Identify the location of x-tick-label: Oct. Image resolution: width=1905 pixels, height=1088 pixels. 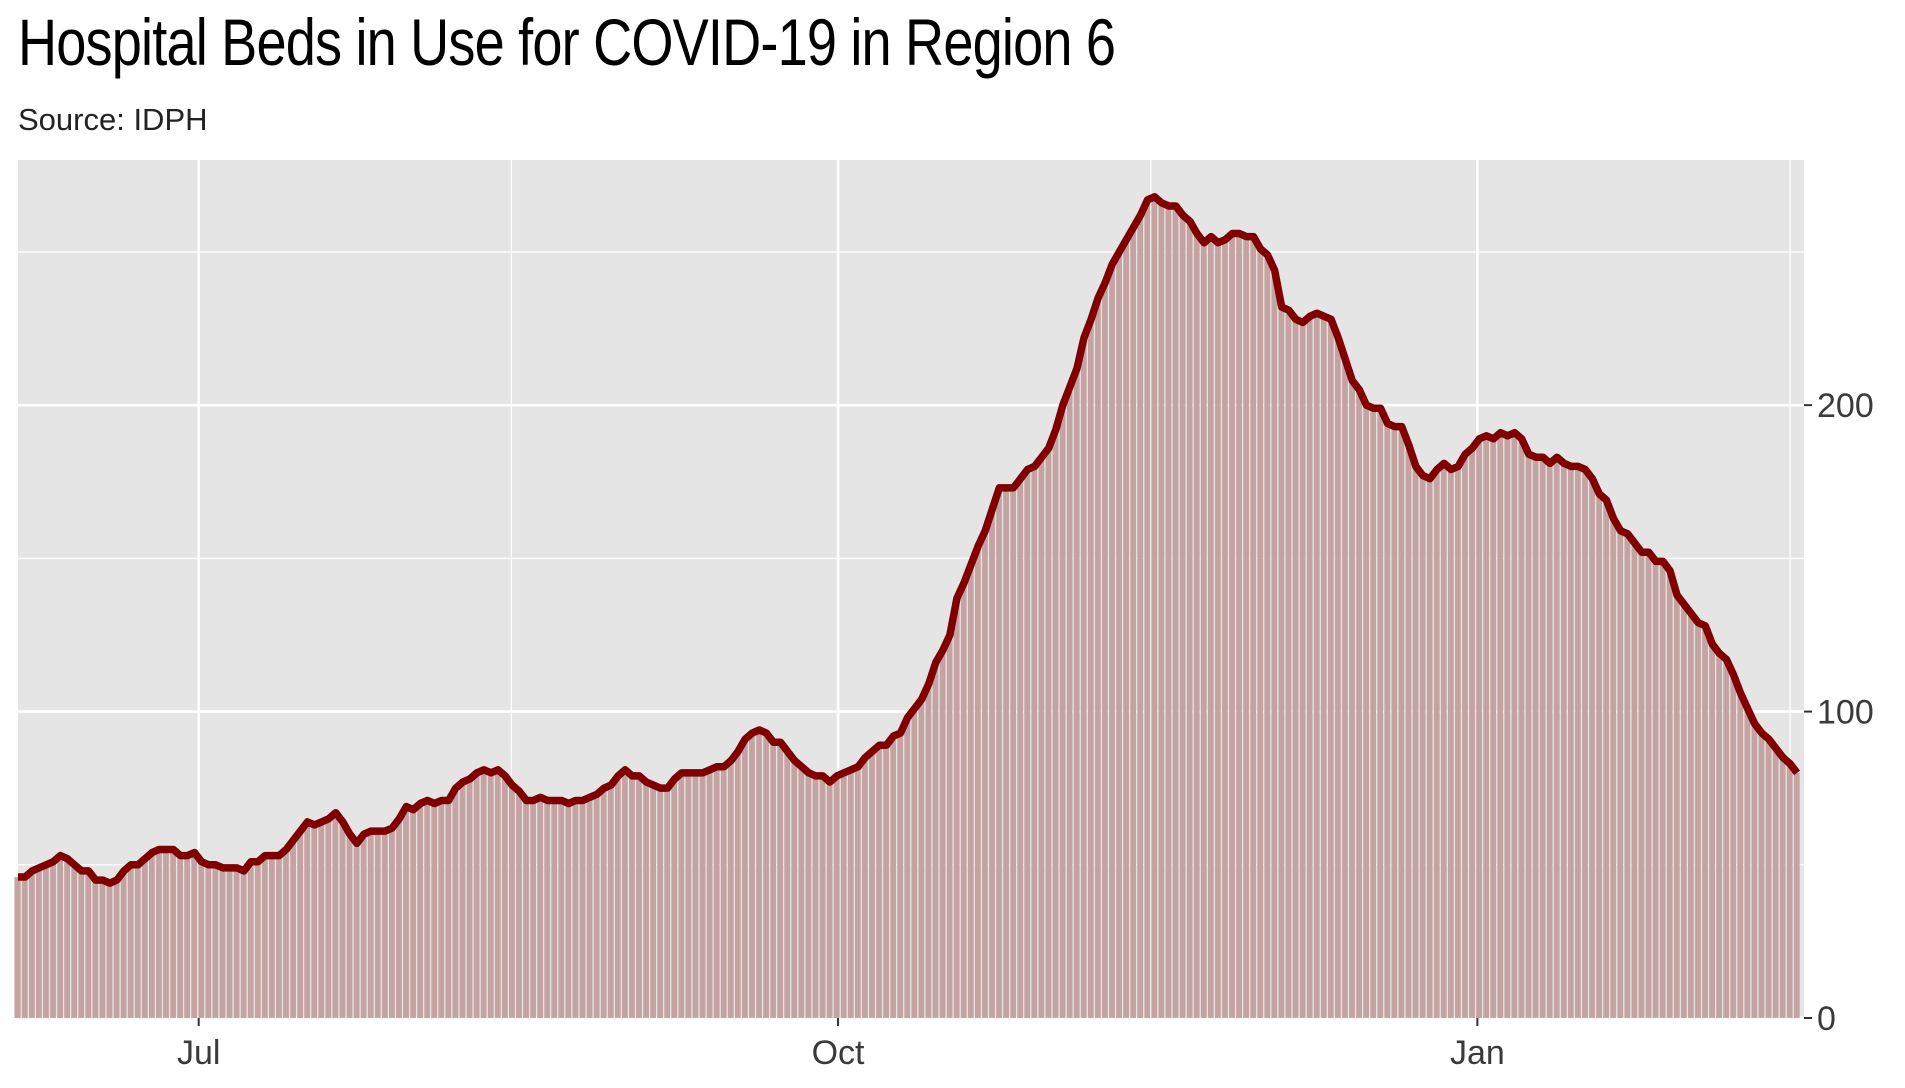
(838, 1053).